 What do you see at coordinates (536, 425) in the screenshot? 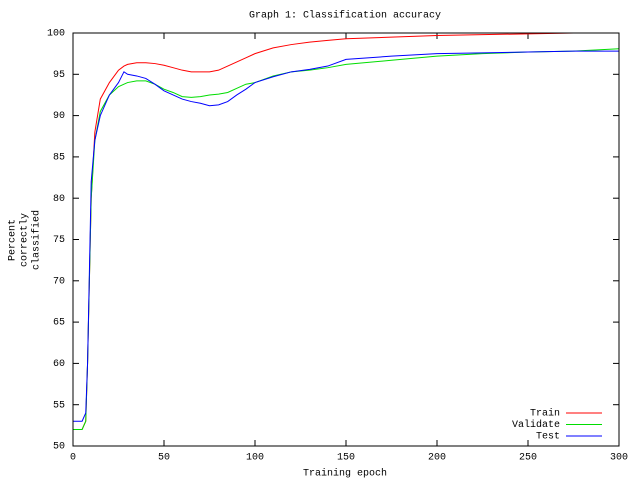
I see `legend-label: Validate` at bounding box center [536, 425].